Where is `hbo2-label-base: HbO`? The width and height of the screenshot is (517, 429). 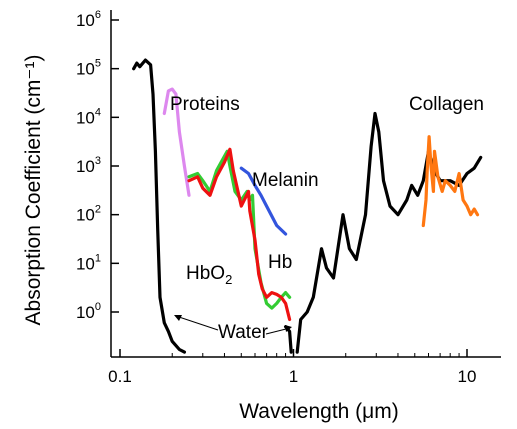
hbo2-label-base: HbO is located at coordinates (205, 273).